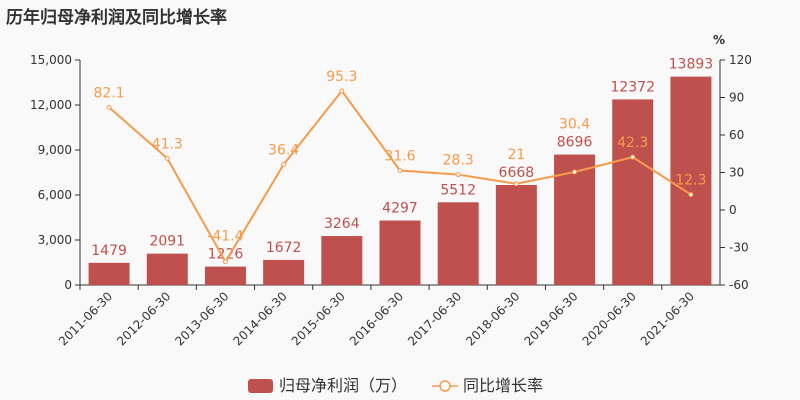  What do you see at coordinates (167, 144) in the screenshot?
I see `growth-value-label: 41.3` at bounding box center [167, 144].